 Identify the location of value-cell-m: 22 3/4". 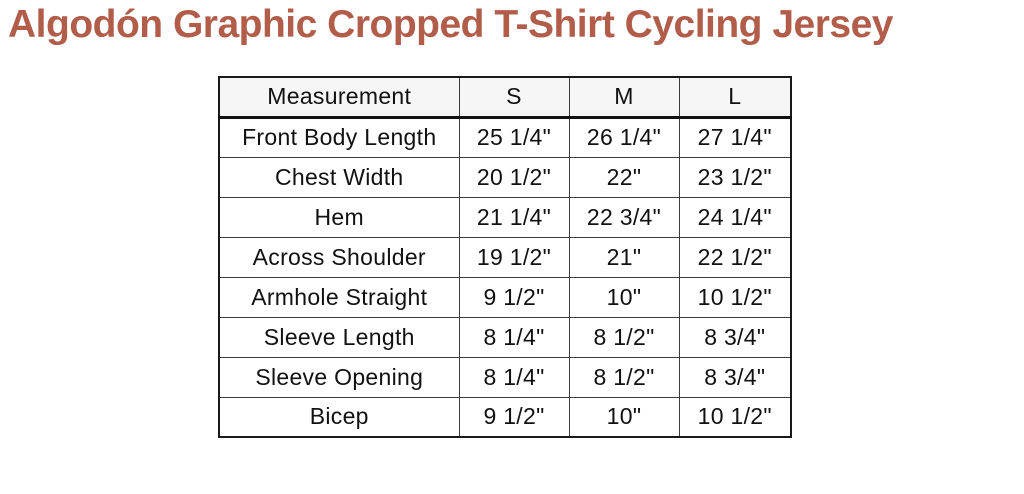
(624, 217).